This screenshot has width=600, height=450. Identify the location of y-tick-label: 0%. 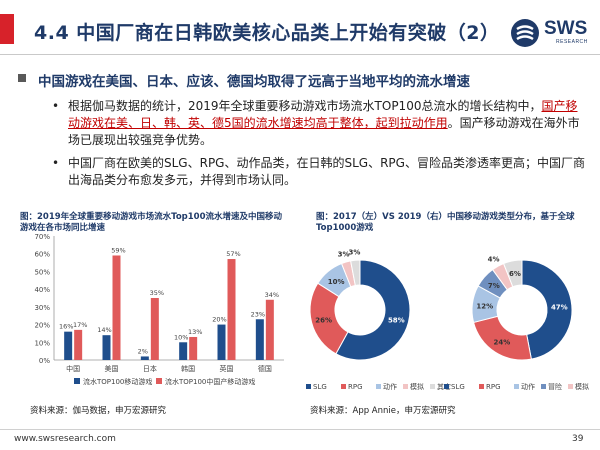
(44, 361).